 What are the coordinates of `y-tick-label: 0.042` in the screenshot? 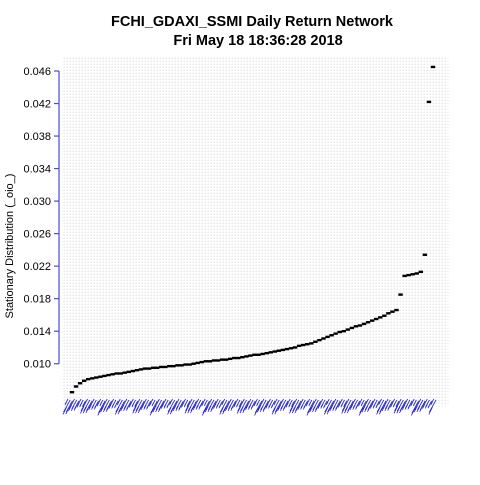 It's located at (37, 105).